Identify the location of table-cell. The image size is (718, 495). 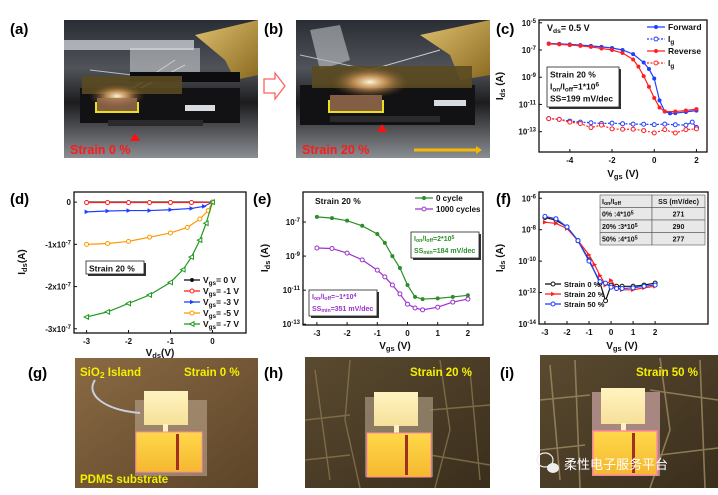
(678, 239).